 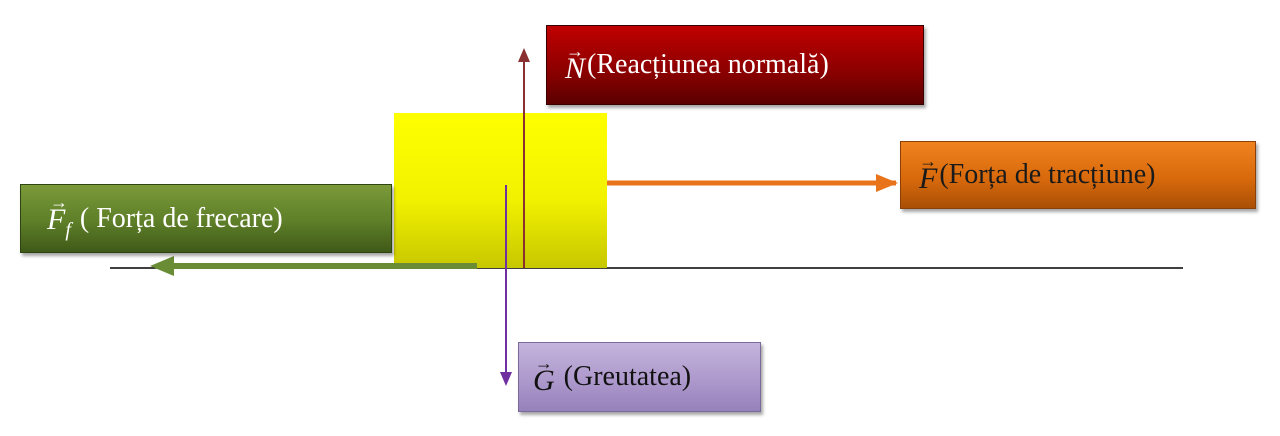 What do you see at coordinates (68, 230) in the screenshot?
I see `friction-subscript: f` at bounding box center [68, 230].